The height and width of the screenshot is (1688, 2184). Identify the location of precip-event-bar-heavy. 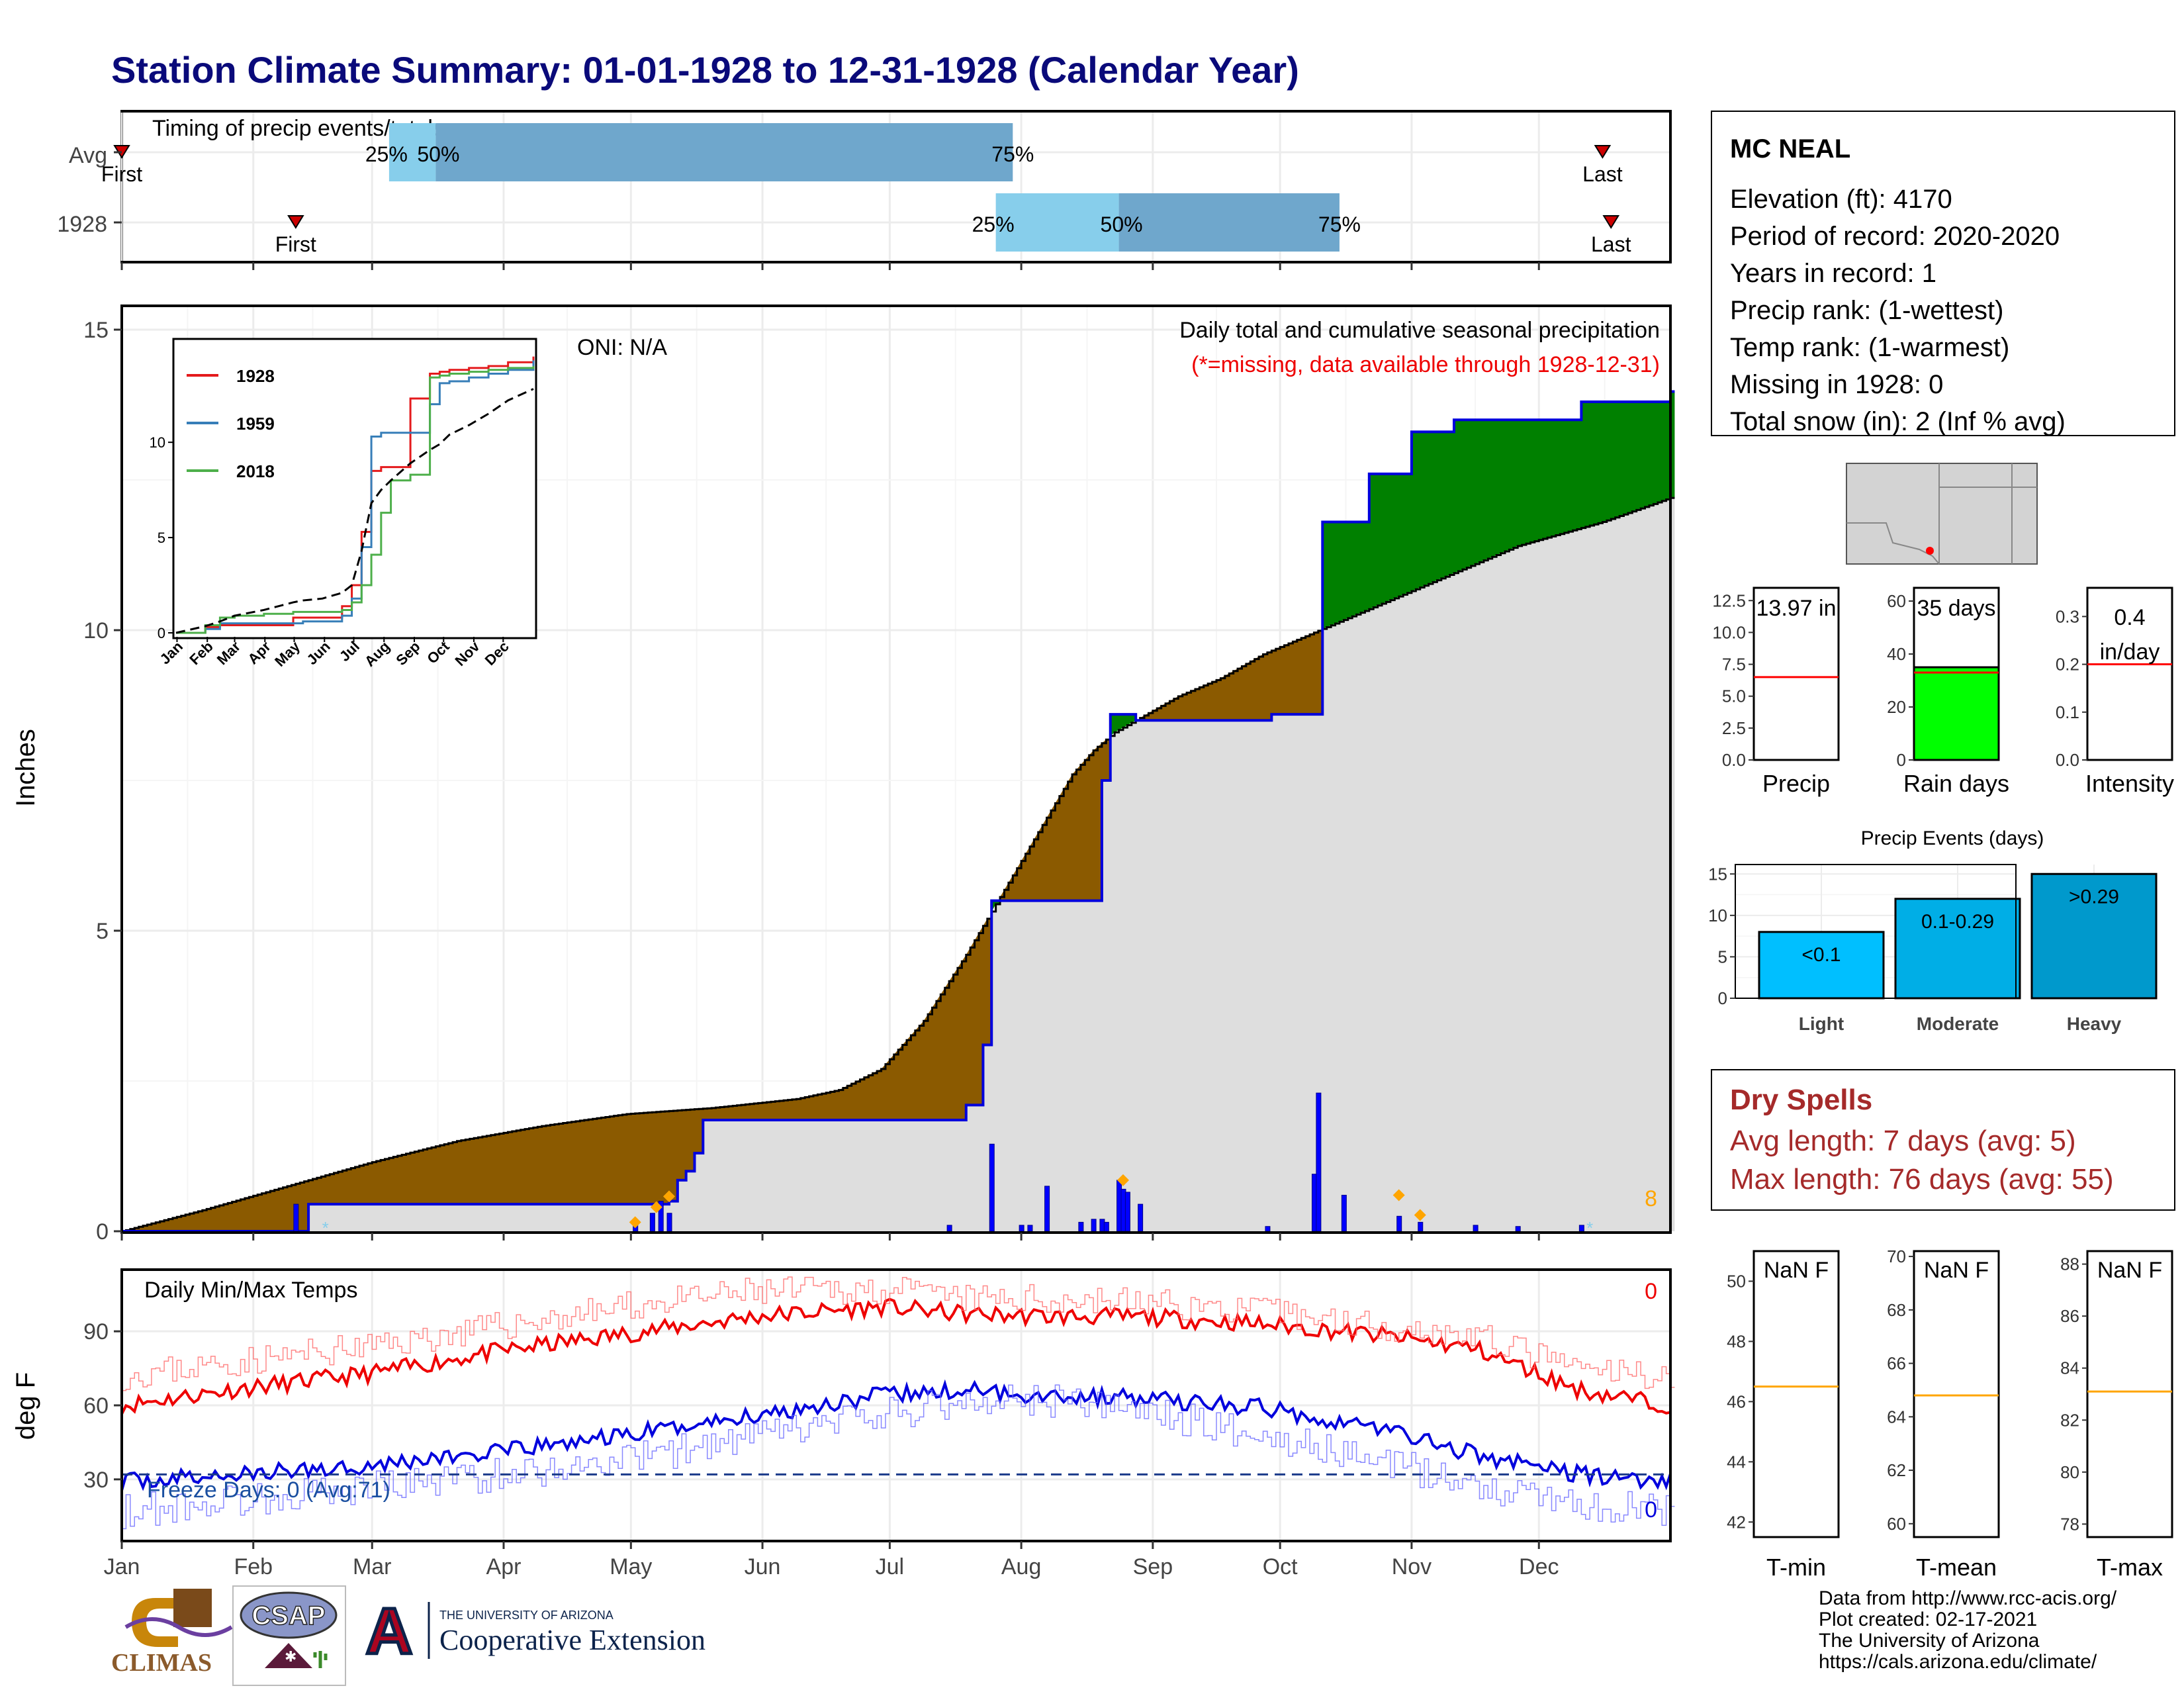
(2094, 936).